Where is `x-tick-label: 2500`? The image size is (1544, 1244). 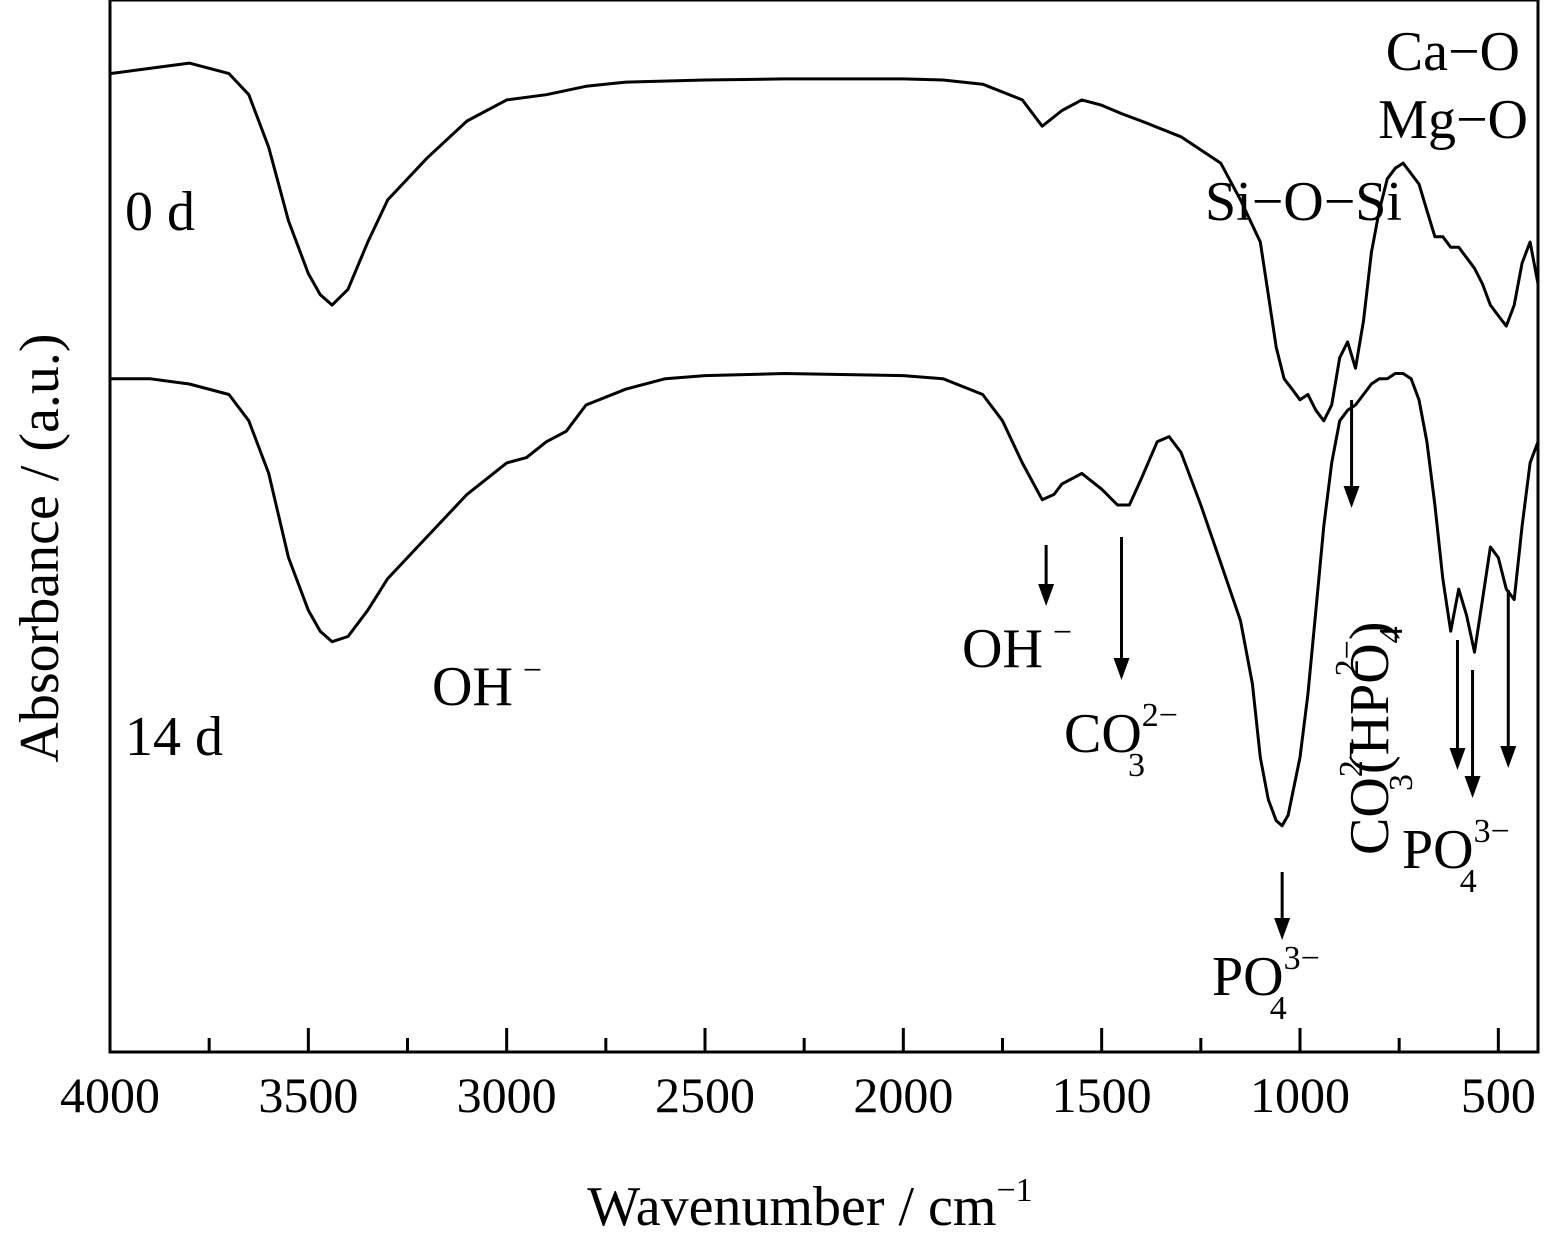
x-tick-label: 2500 is located at coordinates (705, 1095).